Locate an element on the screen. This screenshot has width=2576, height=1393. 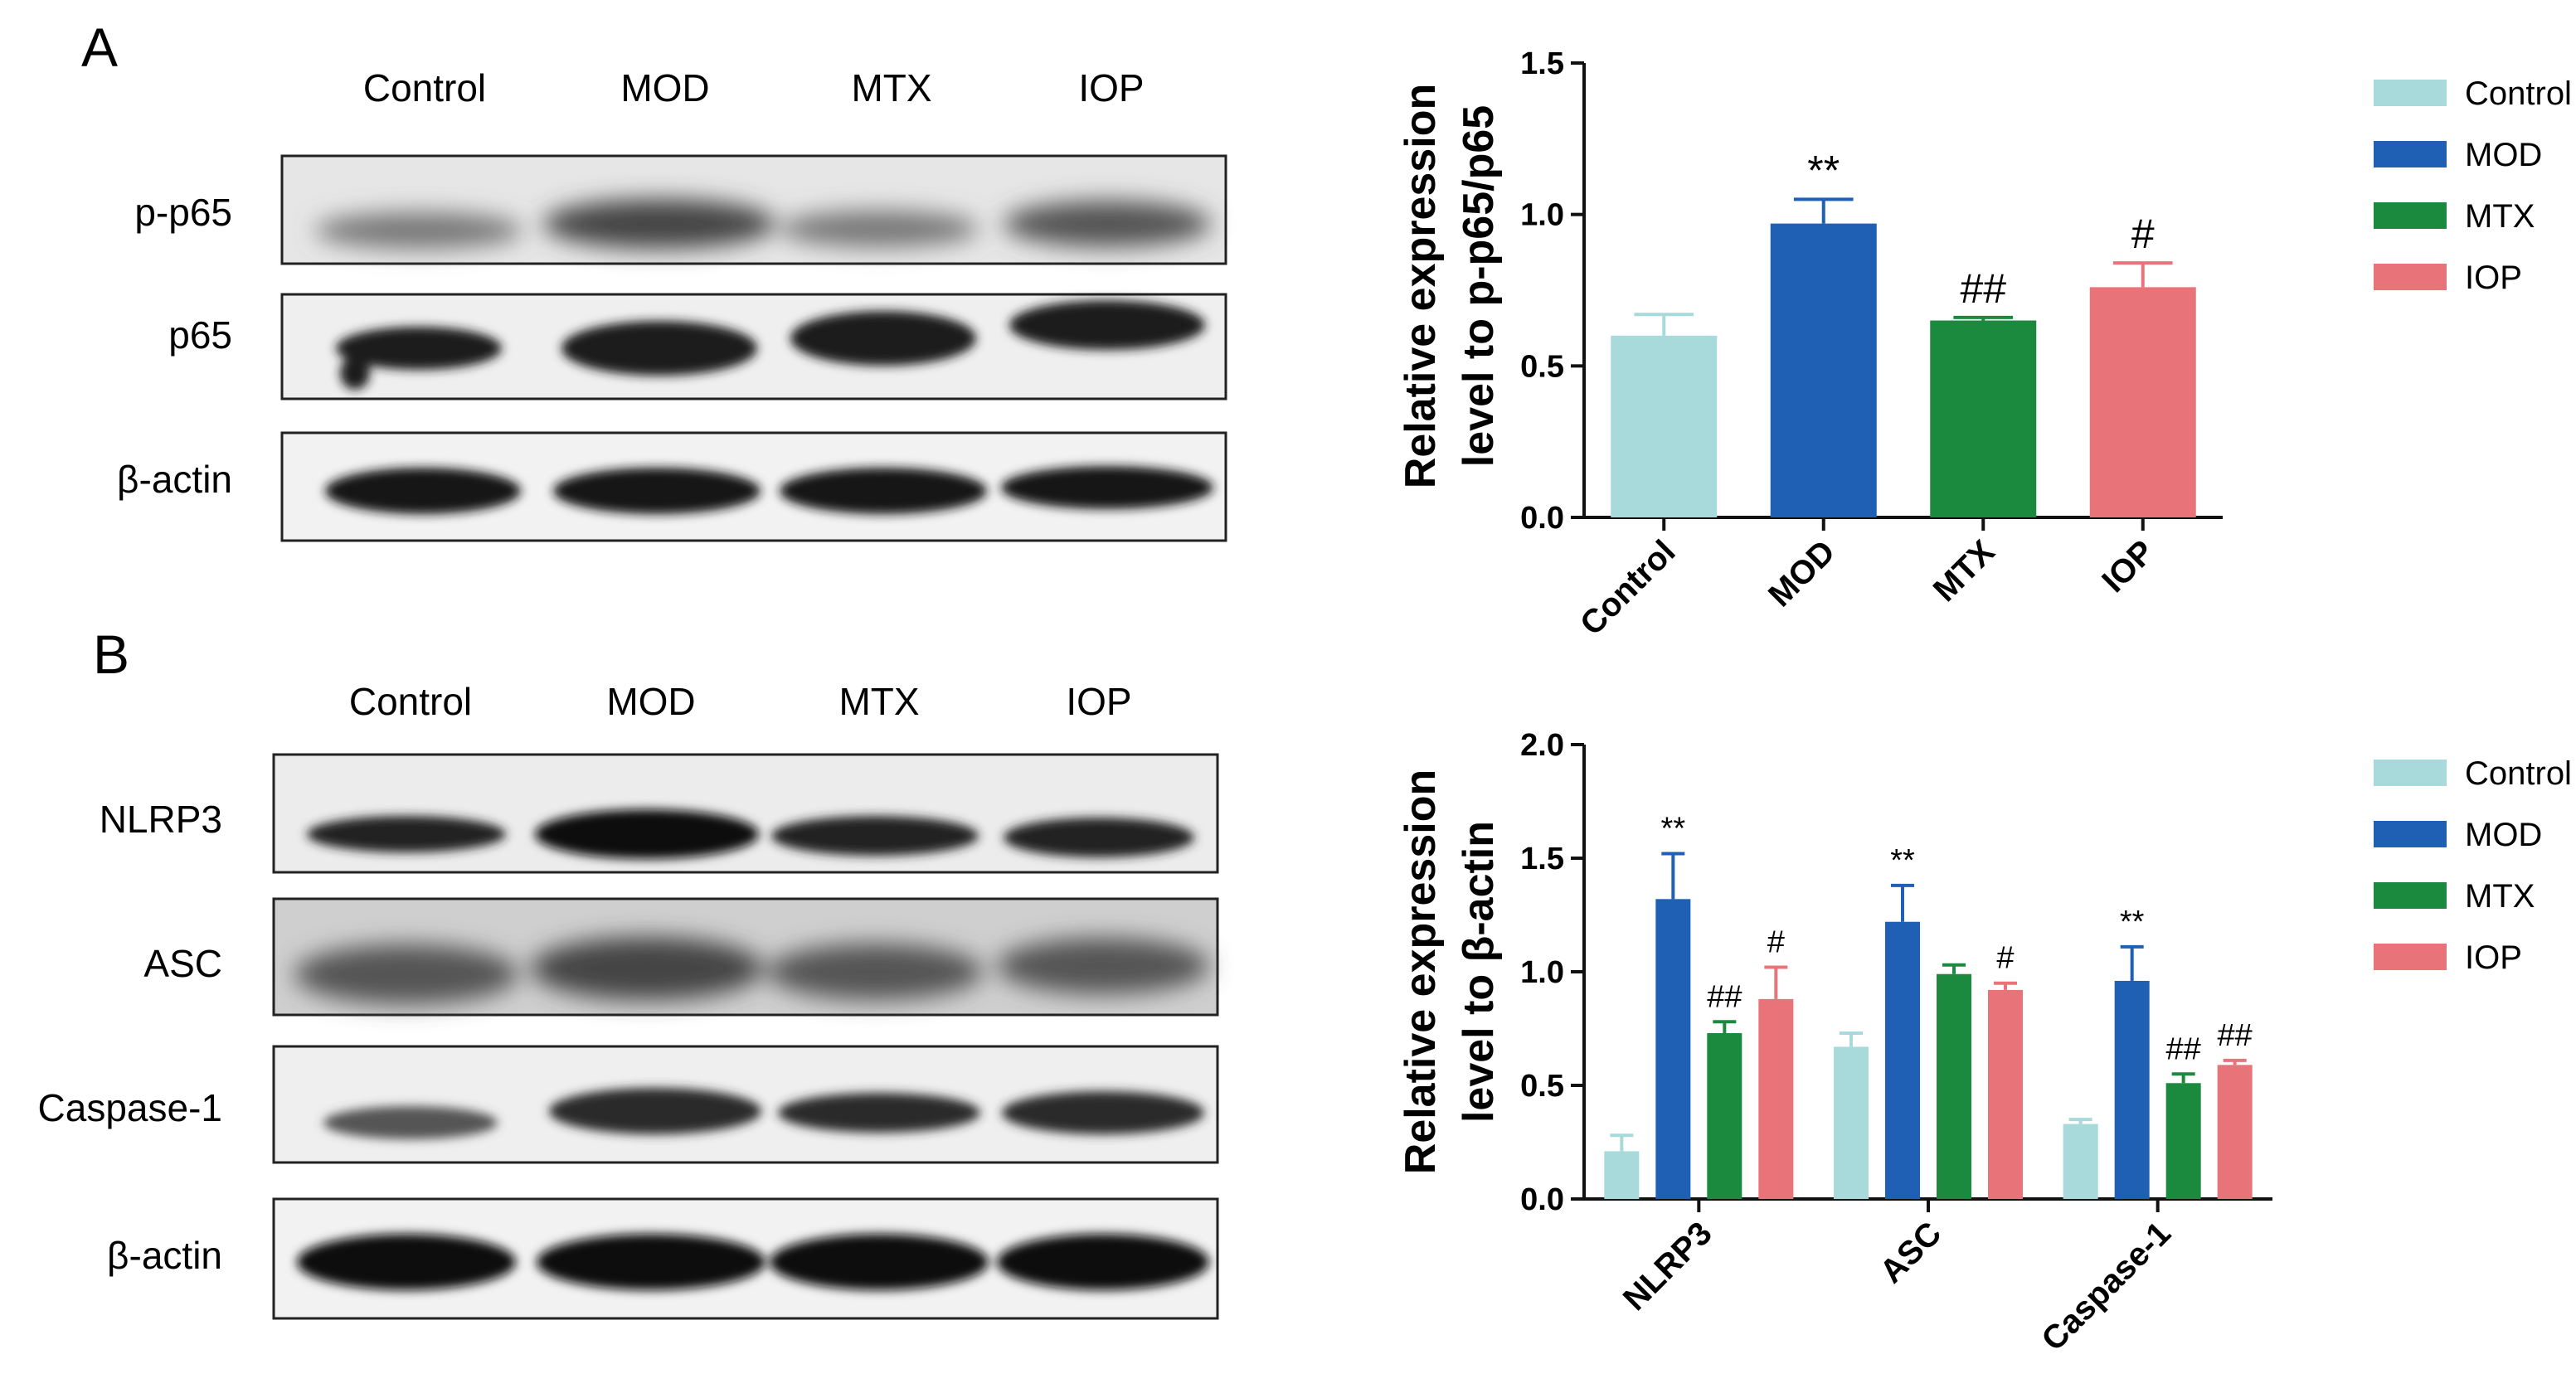
chart1-ylabel-line1: Relative expression is located at coordinates (1421, 286).